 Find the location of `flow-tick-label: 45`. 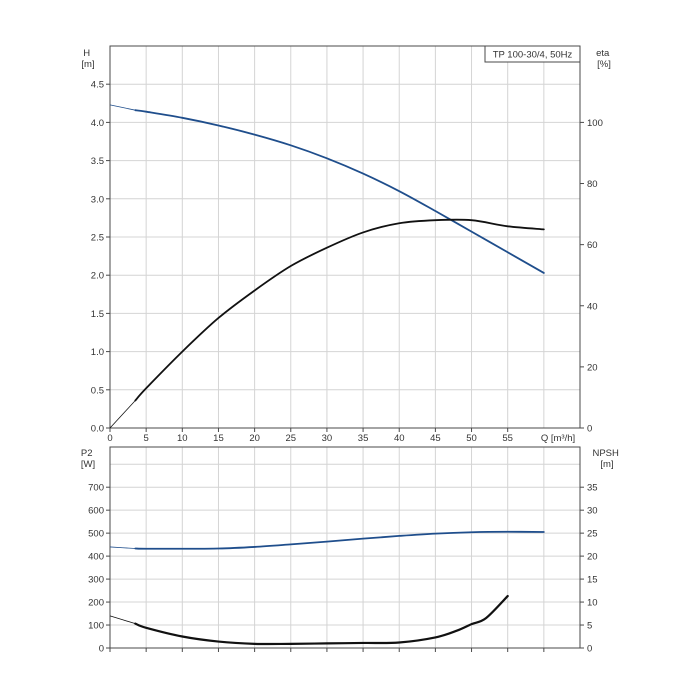

flow-tick-label: 45 is located at coordinates (435, 438).